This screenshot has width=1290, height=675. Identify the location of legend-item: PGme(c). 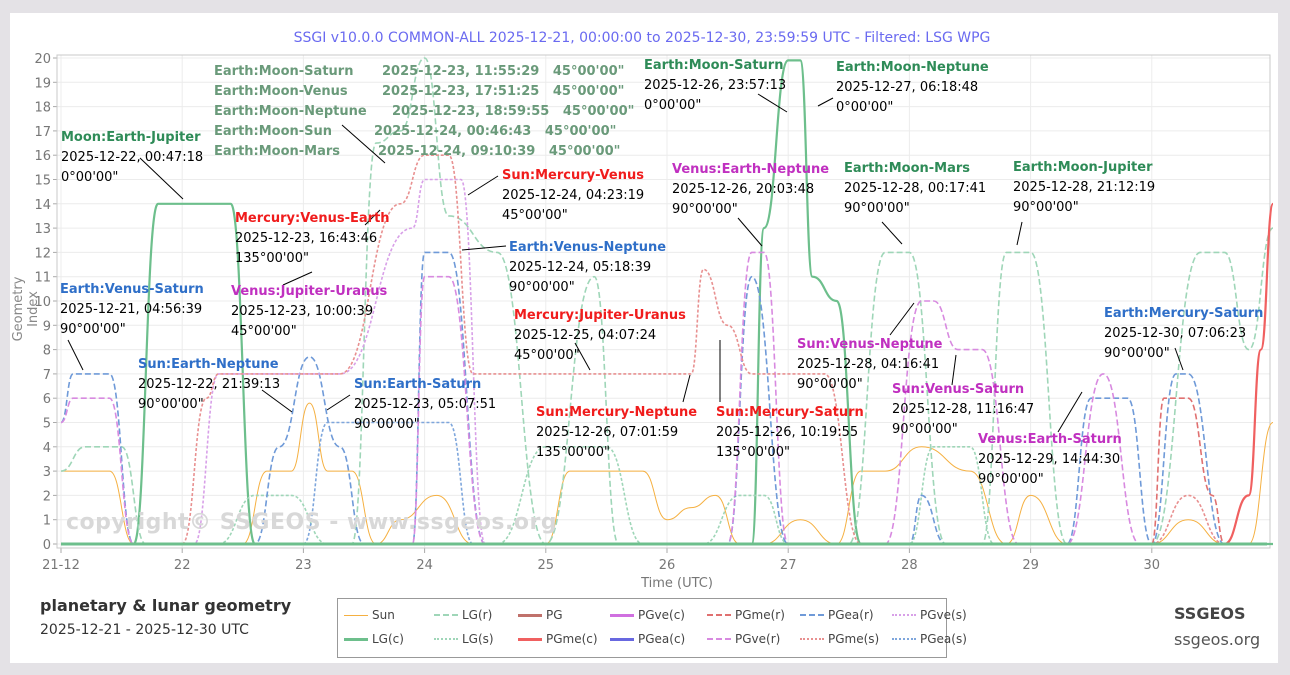
(558, 639).